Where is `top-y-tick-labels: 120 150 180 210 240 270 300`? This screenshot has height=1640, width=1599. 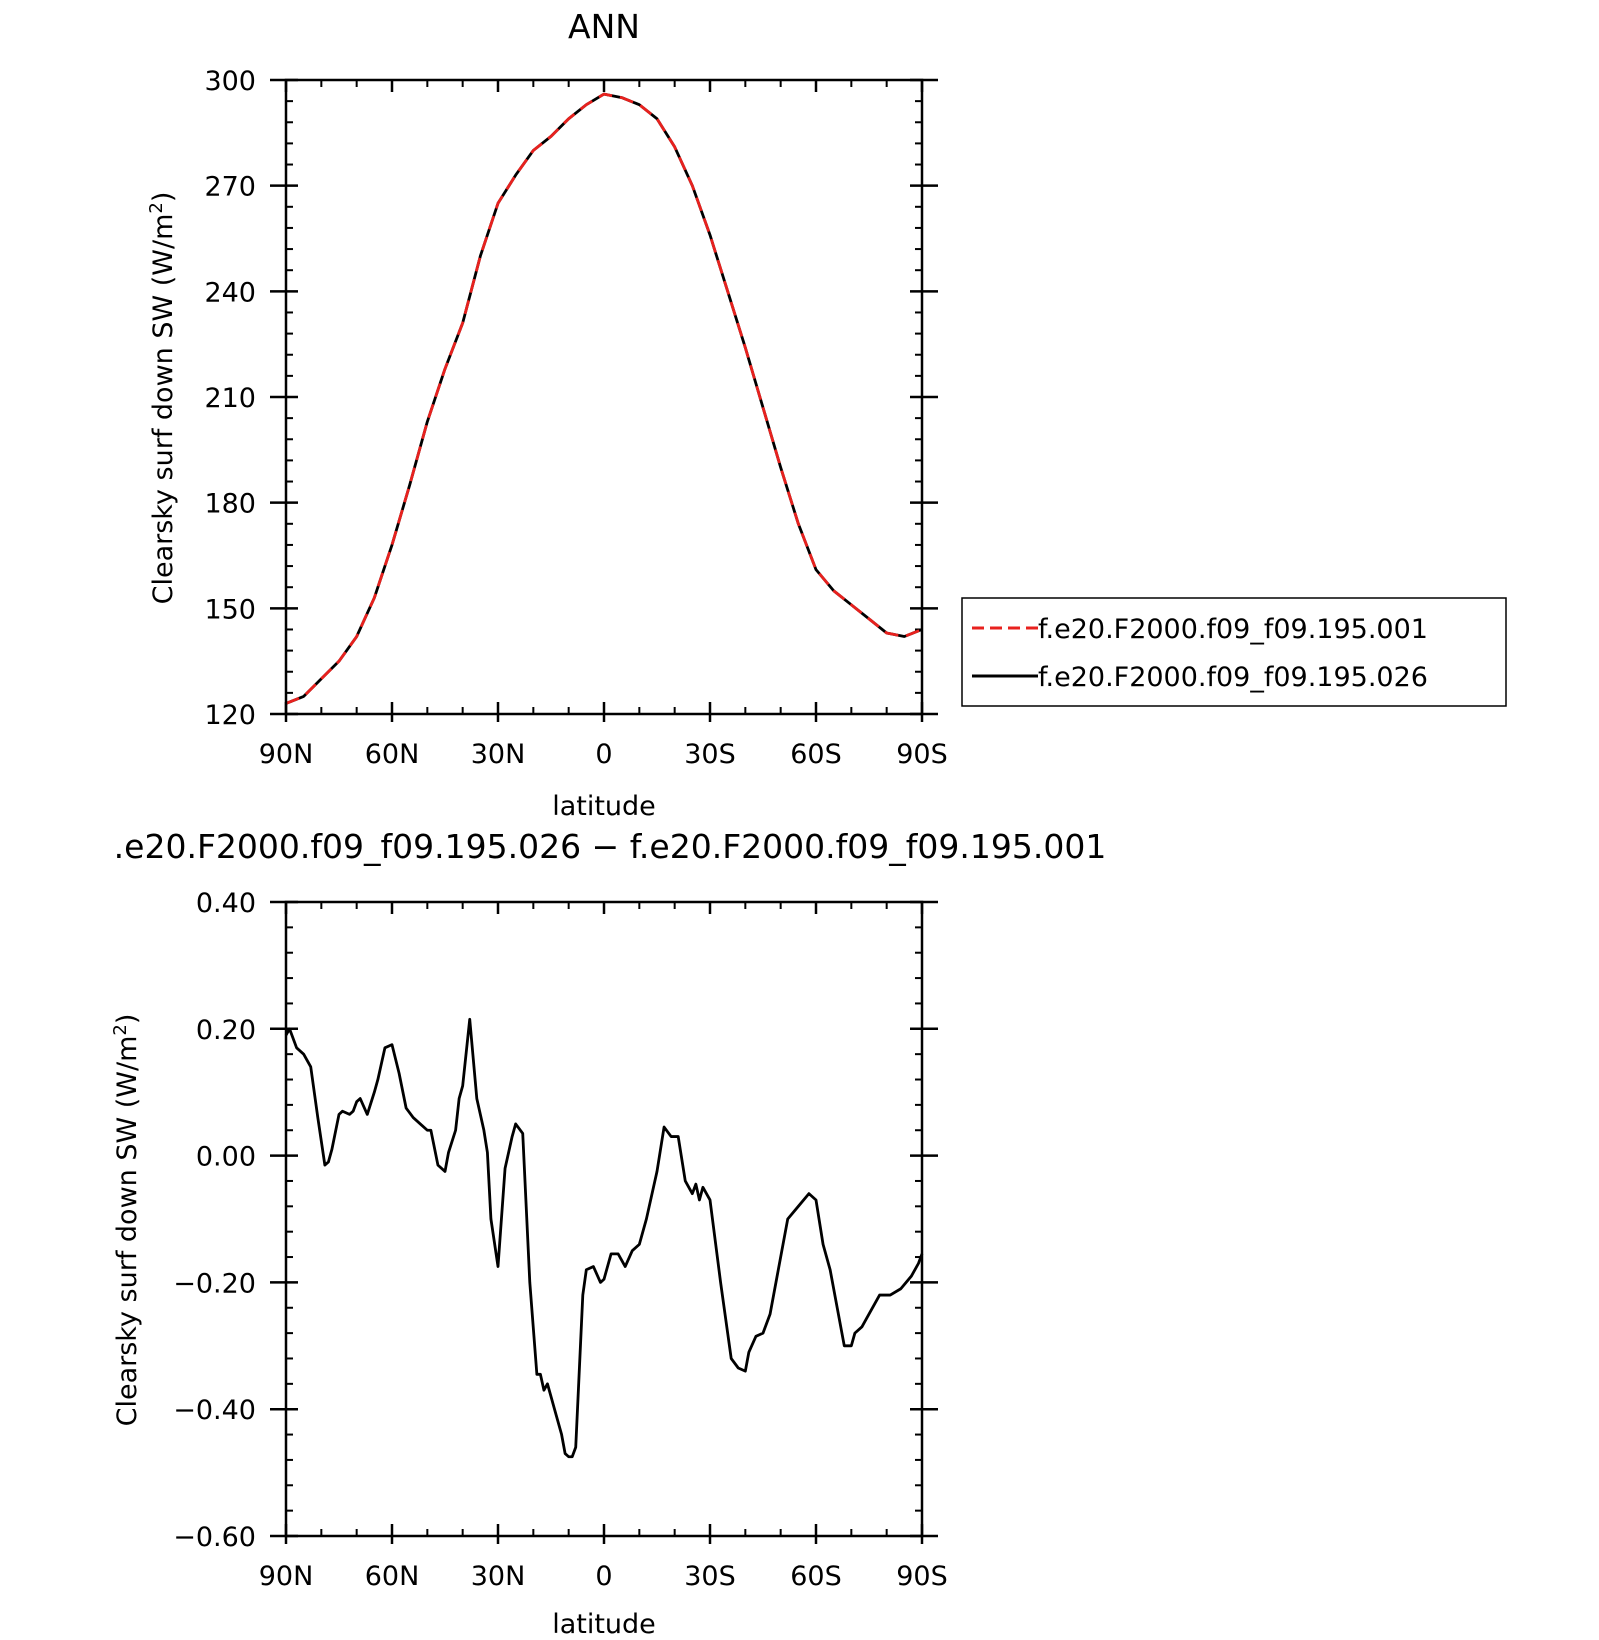
top-y-tick-labels: 120 150 180 210 240 270 300 is located at coordinates (230, 398).